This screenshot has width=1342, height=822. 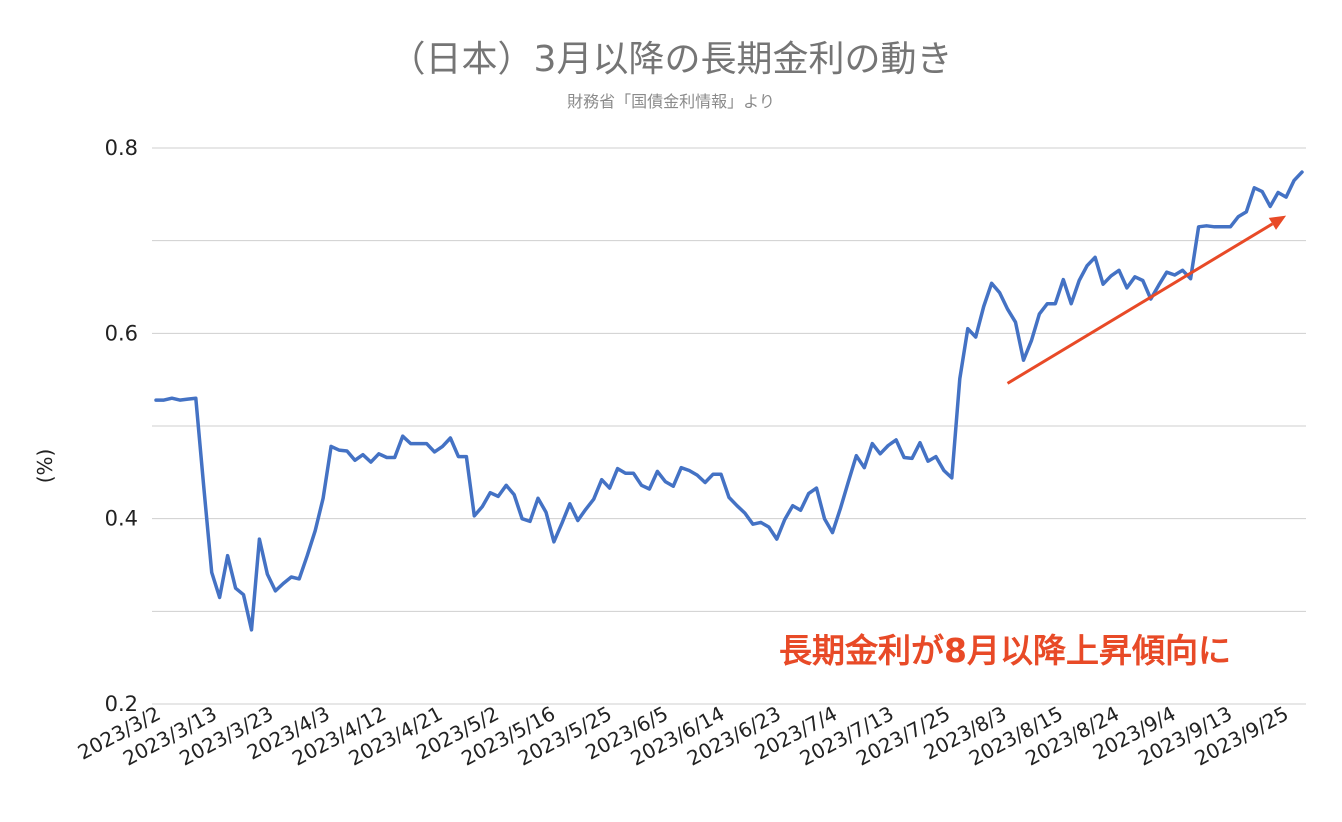 I want to click on trend-arrow, so click(x=1146, y=300).